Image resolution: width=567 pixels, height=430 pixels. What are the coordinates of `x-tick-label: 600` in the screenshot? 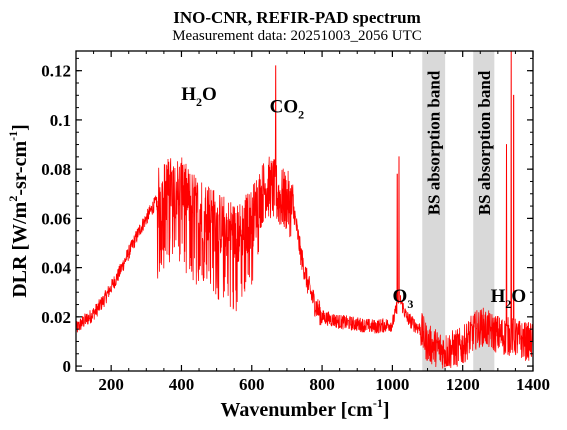 It's located at (252, 384).